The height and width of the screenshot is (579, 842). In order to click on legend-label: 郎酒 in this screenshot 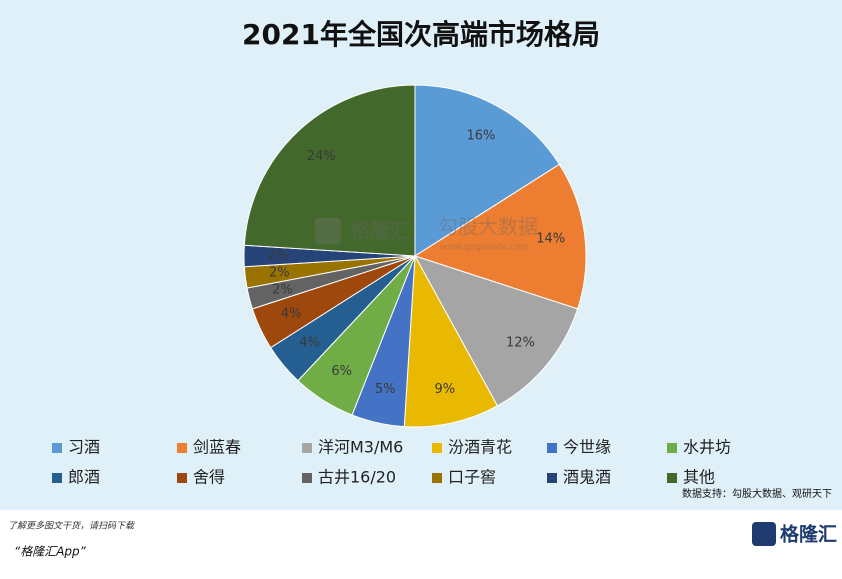, I will do `click(84, 477)`.